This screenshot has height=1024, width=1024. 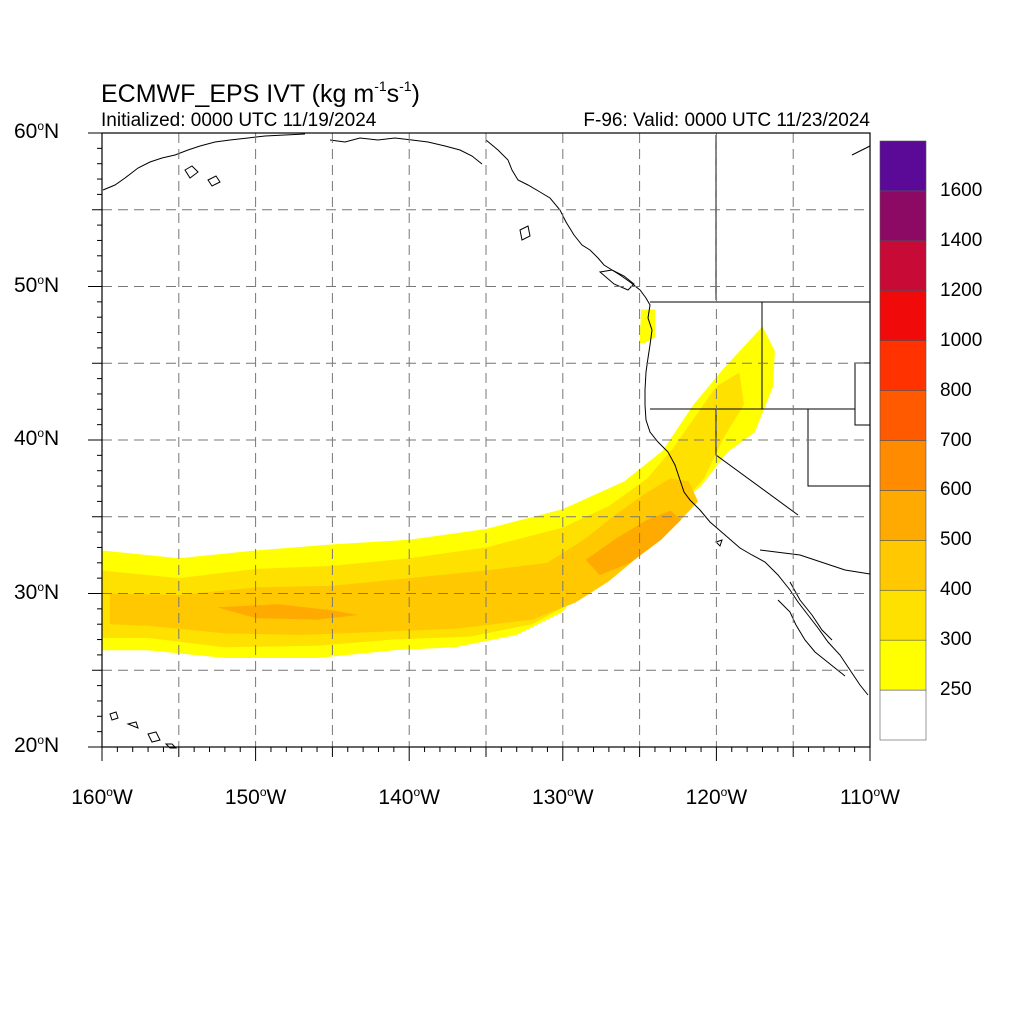 What do you see at coordinates (870, 797) in the screenshot?
I see `lon-label: 110oW` at bounding box center [870, 797].